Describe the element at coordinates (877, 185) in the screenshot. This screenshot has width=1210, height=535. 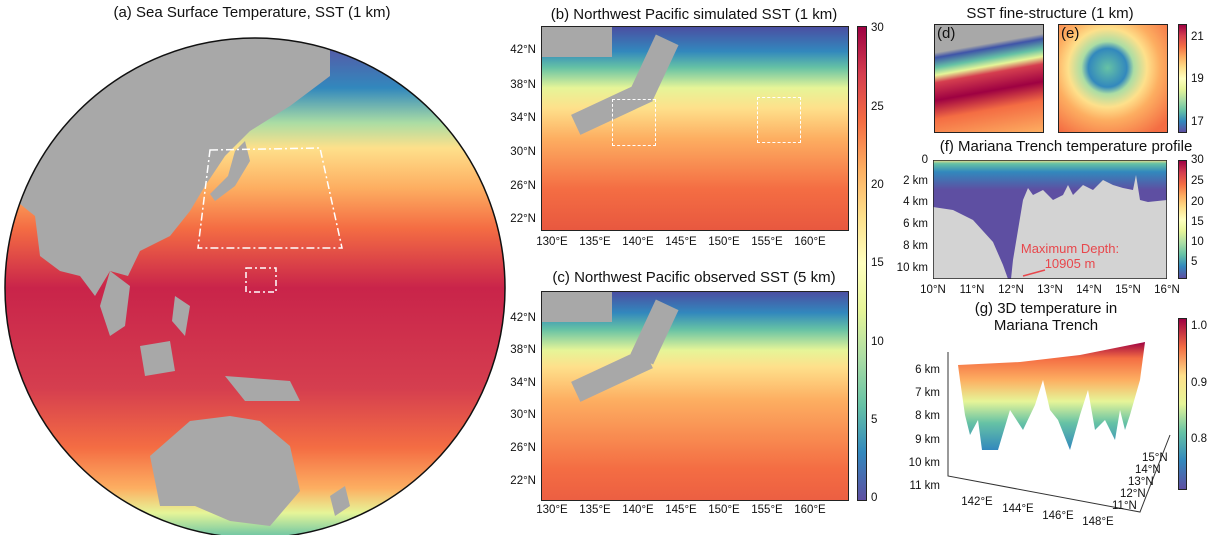
I see `sst-colorbar-tick: 20` at that location.